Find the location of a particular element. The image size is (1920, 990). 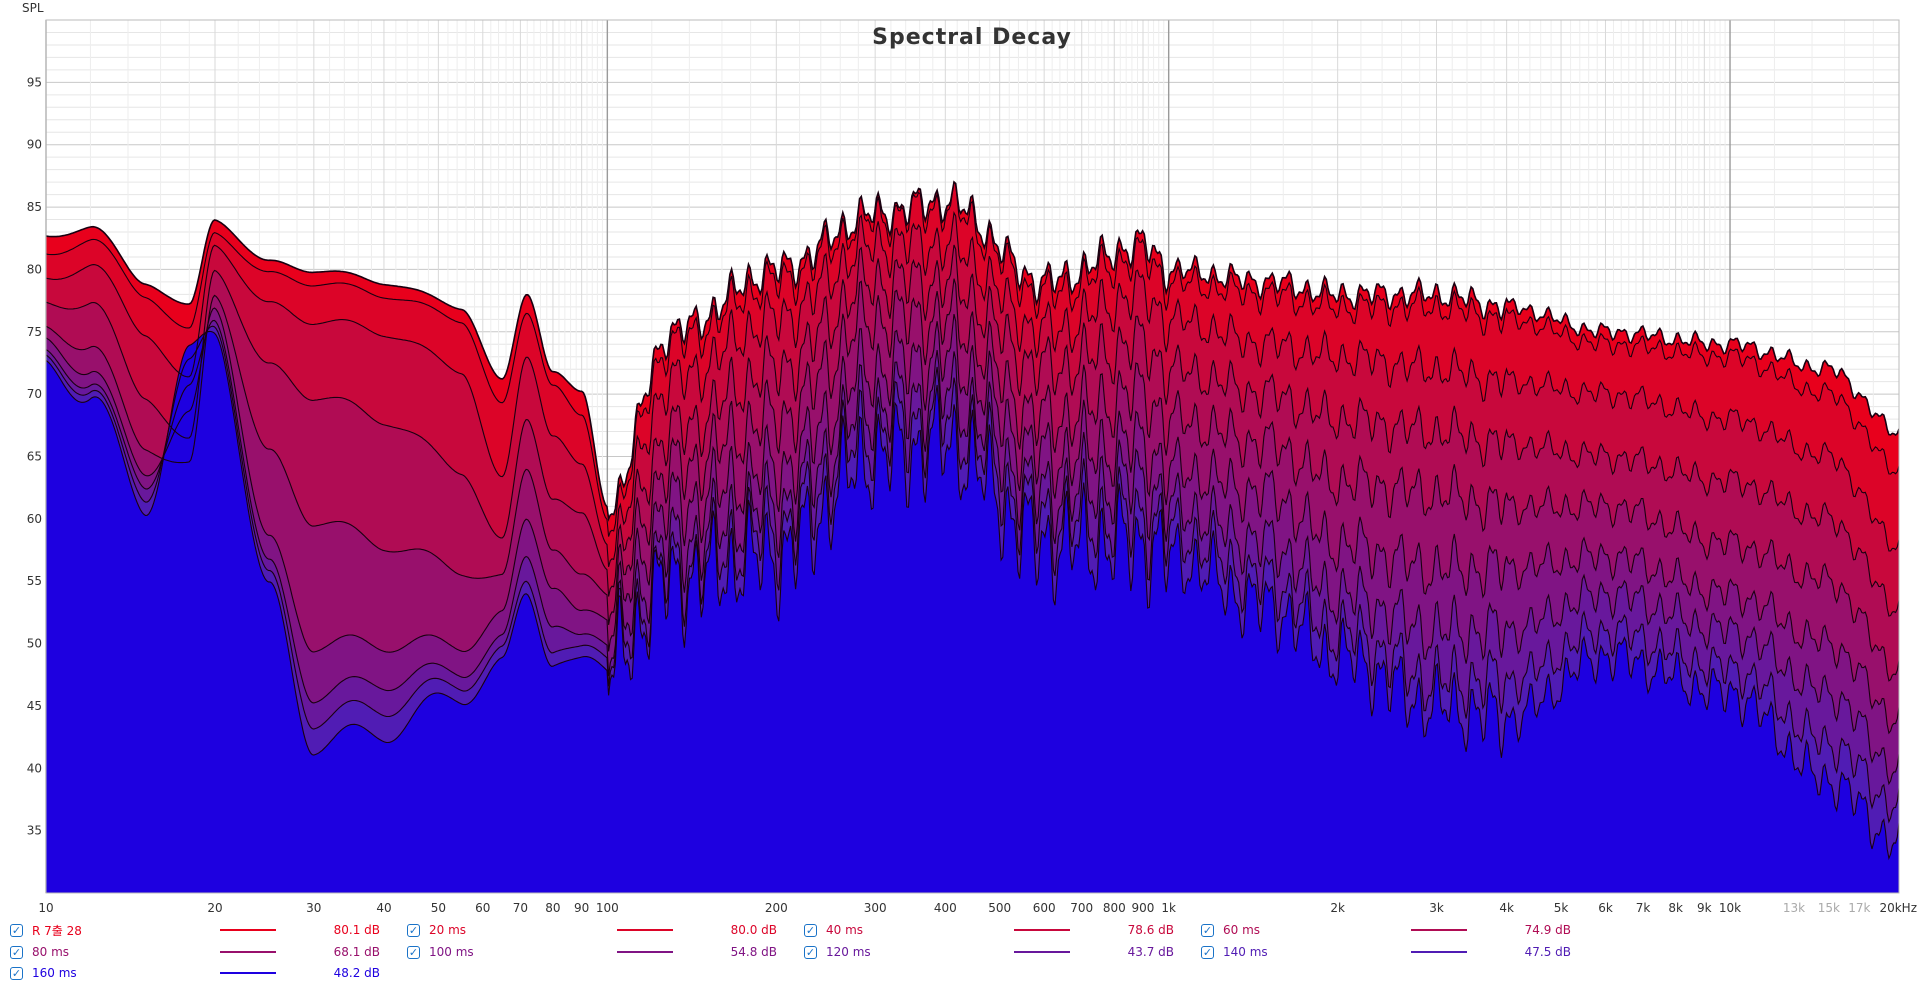

x-tick-label: 900 is located at coordinates (1143, 908).